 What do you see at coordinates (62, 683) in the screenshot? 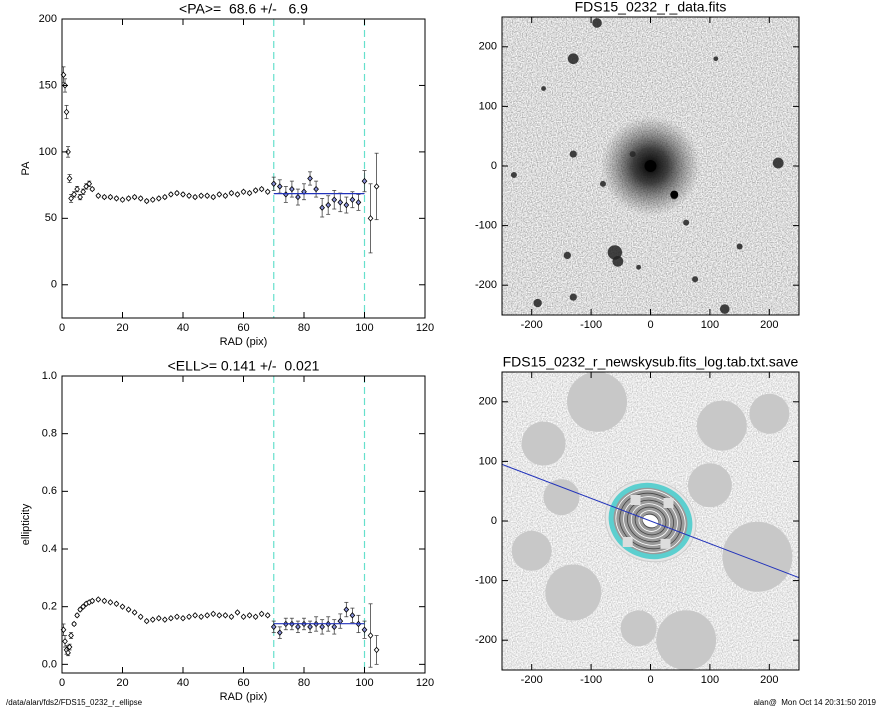
I see `x-tick-label: 0` at bounding box center [62, 683].